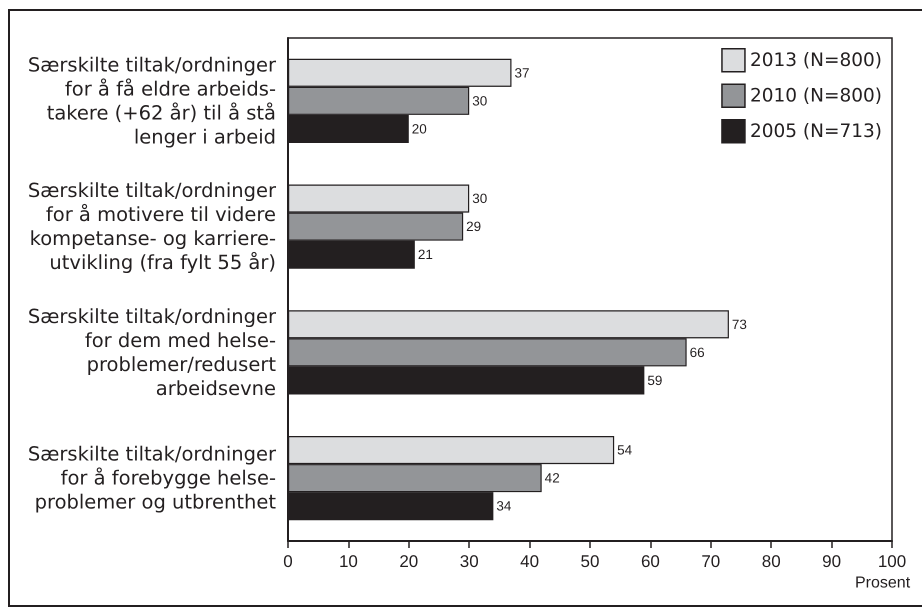 Image resolution: width=924 pixels, height=616 pixels. I want to click on y-tick-label: Særskilte tiltak/ordninger for å forebygge helse- problemer og utbrenthet, so click(152, 478).